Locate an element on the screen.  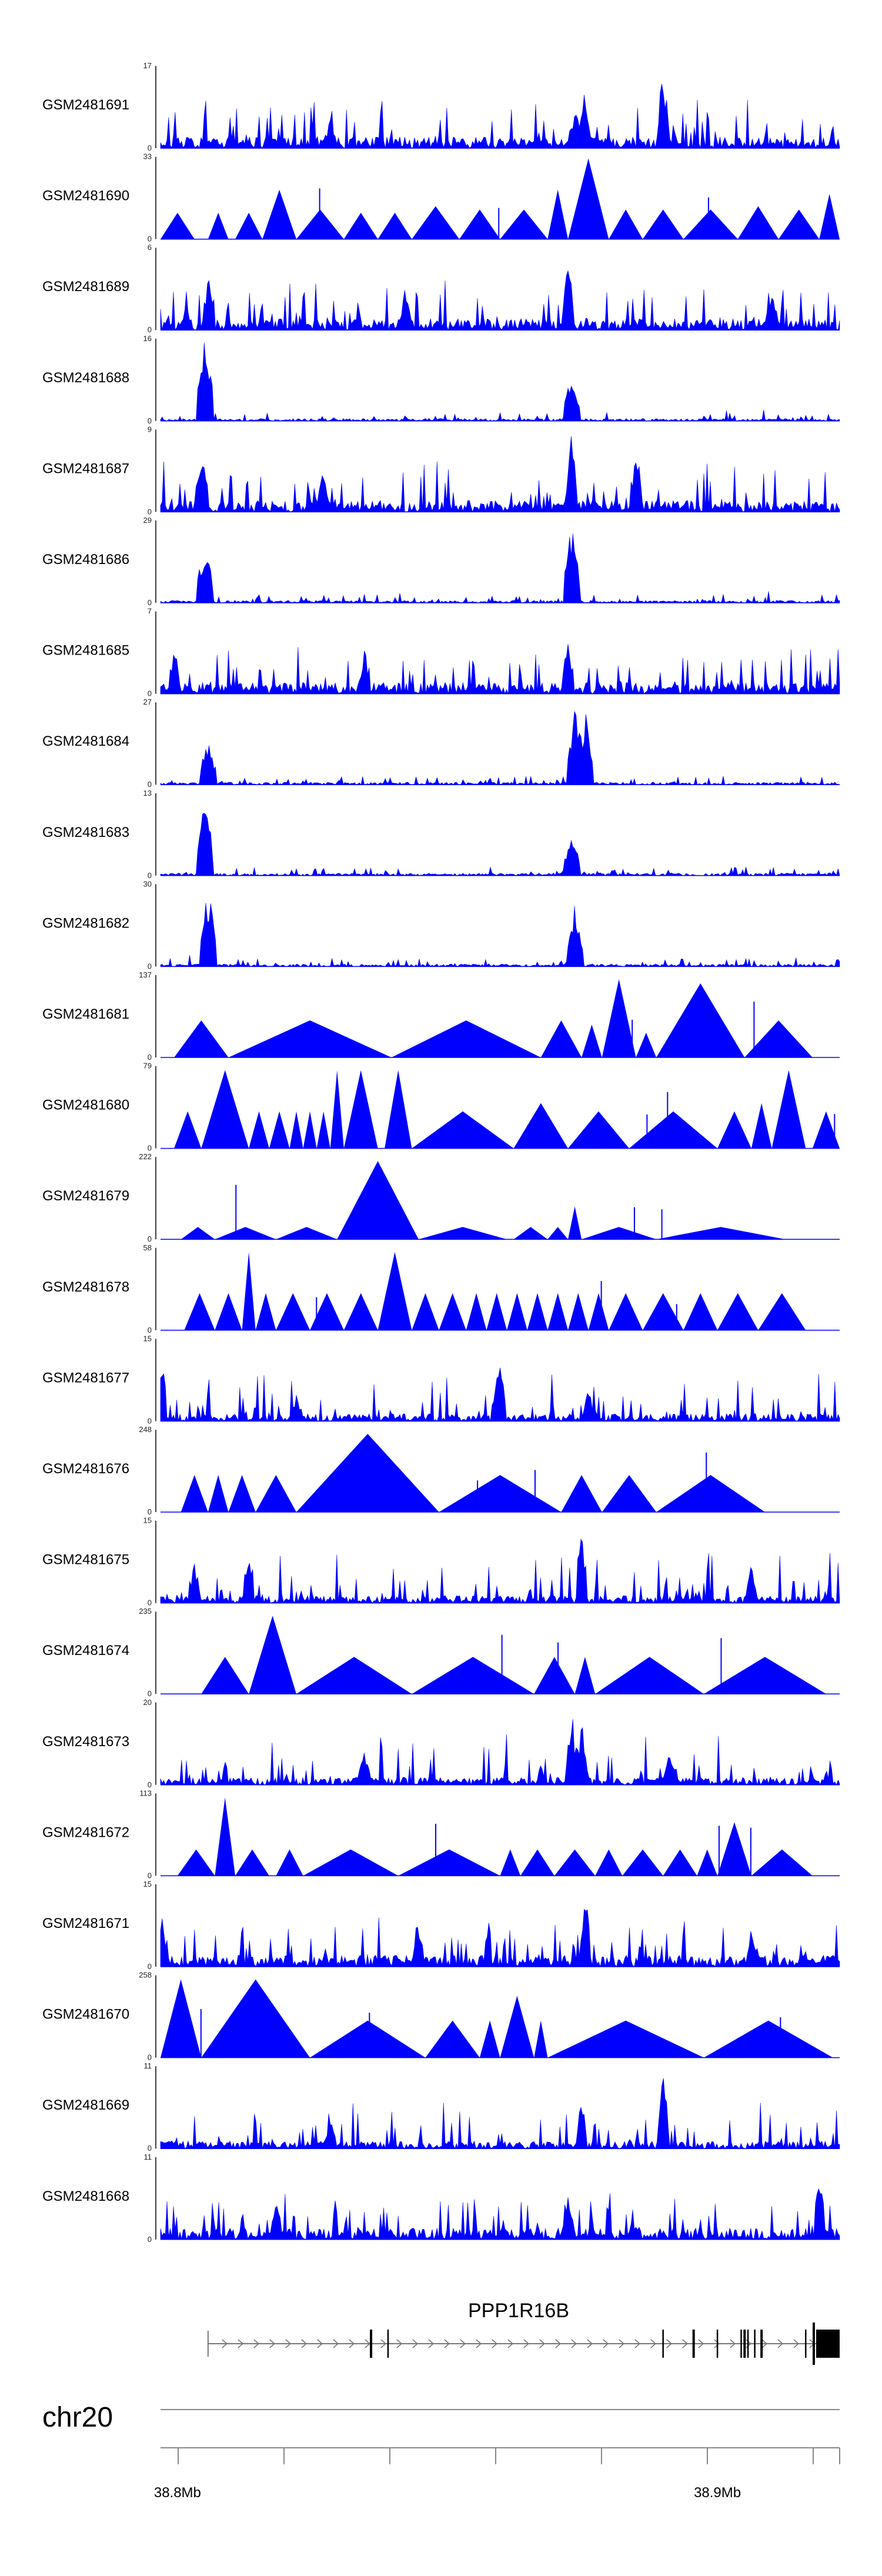
track-label: GSM2481670 is located at coordinates (85, 2015).